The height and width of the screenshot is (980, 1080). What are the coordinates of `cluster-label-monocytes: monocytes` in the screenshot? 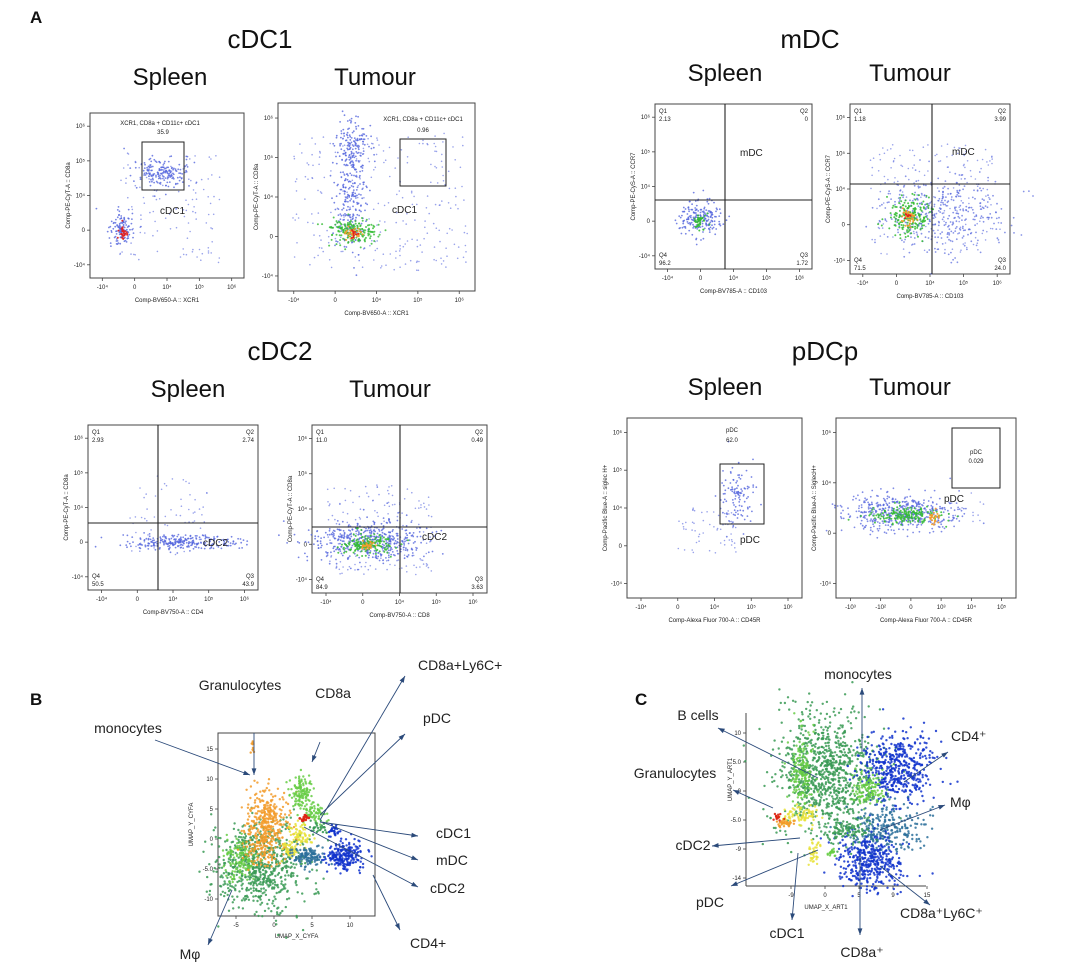 It's located at (858, 674).